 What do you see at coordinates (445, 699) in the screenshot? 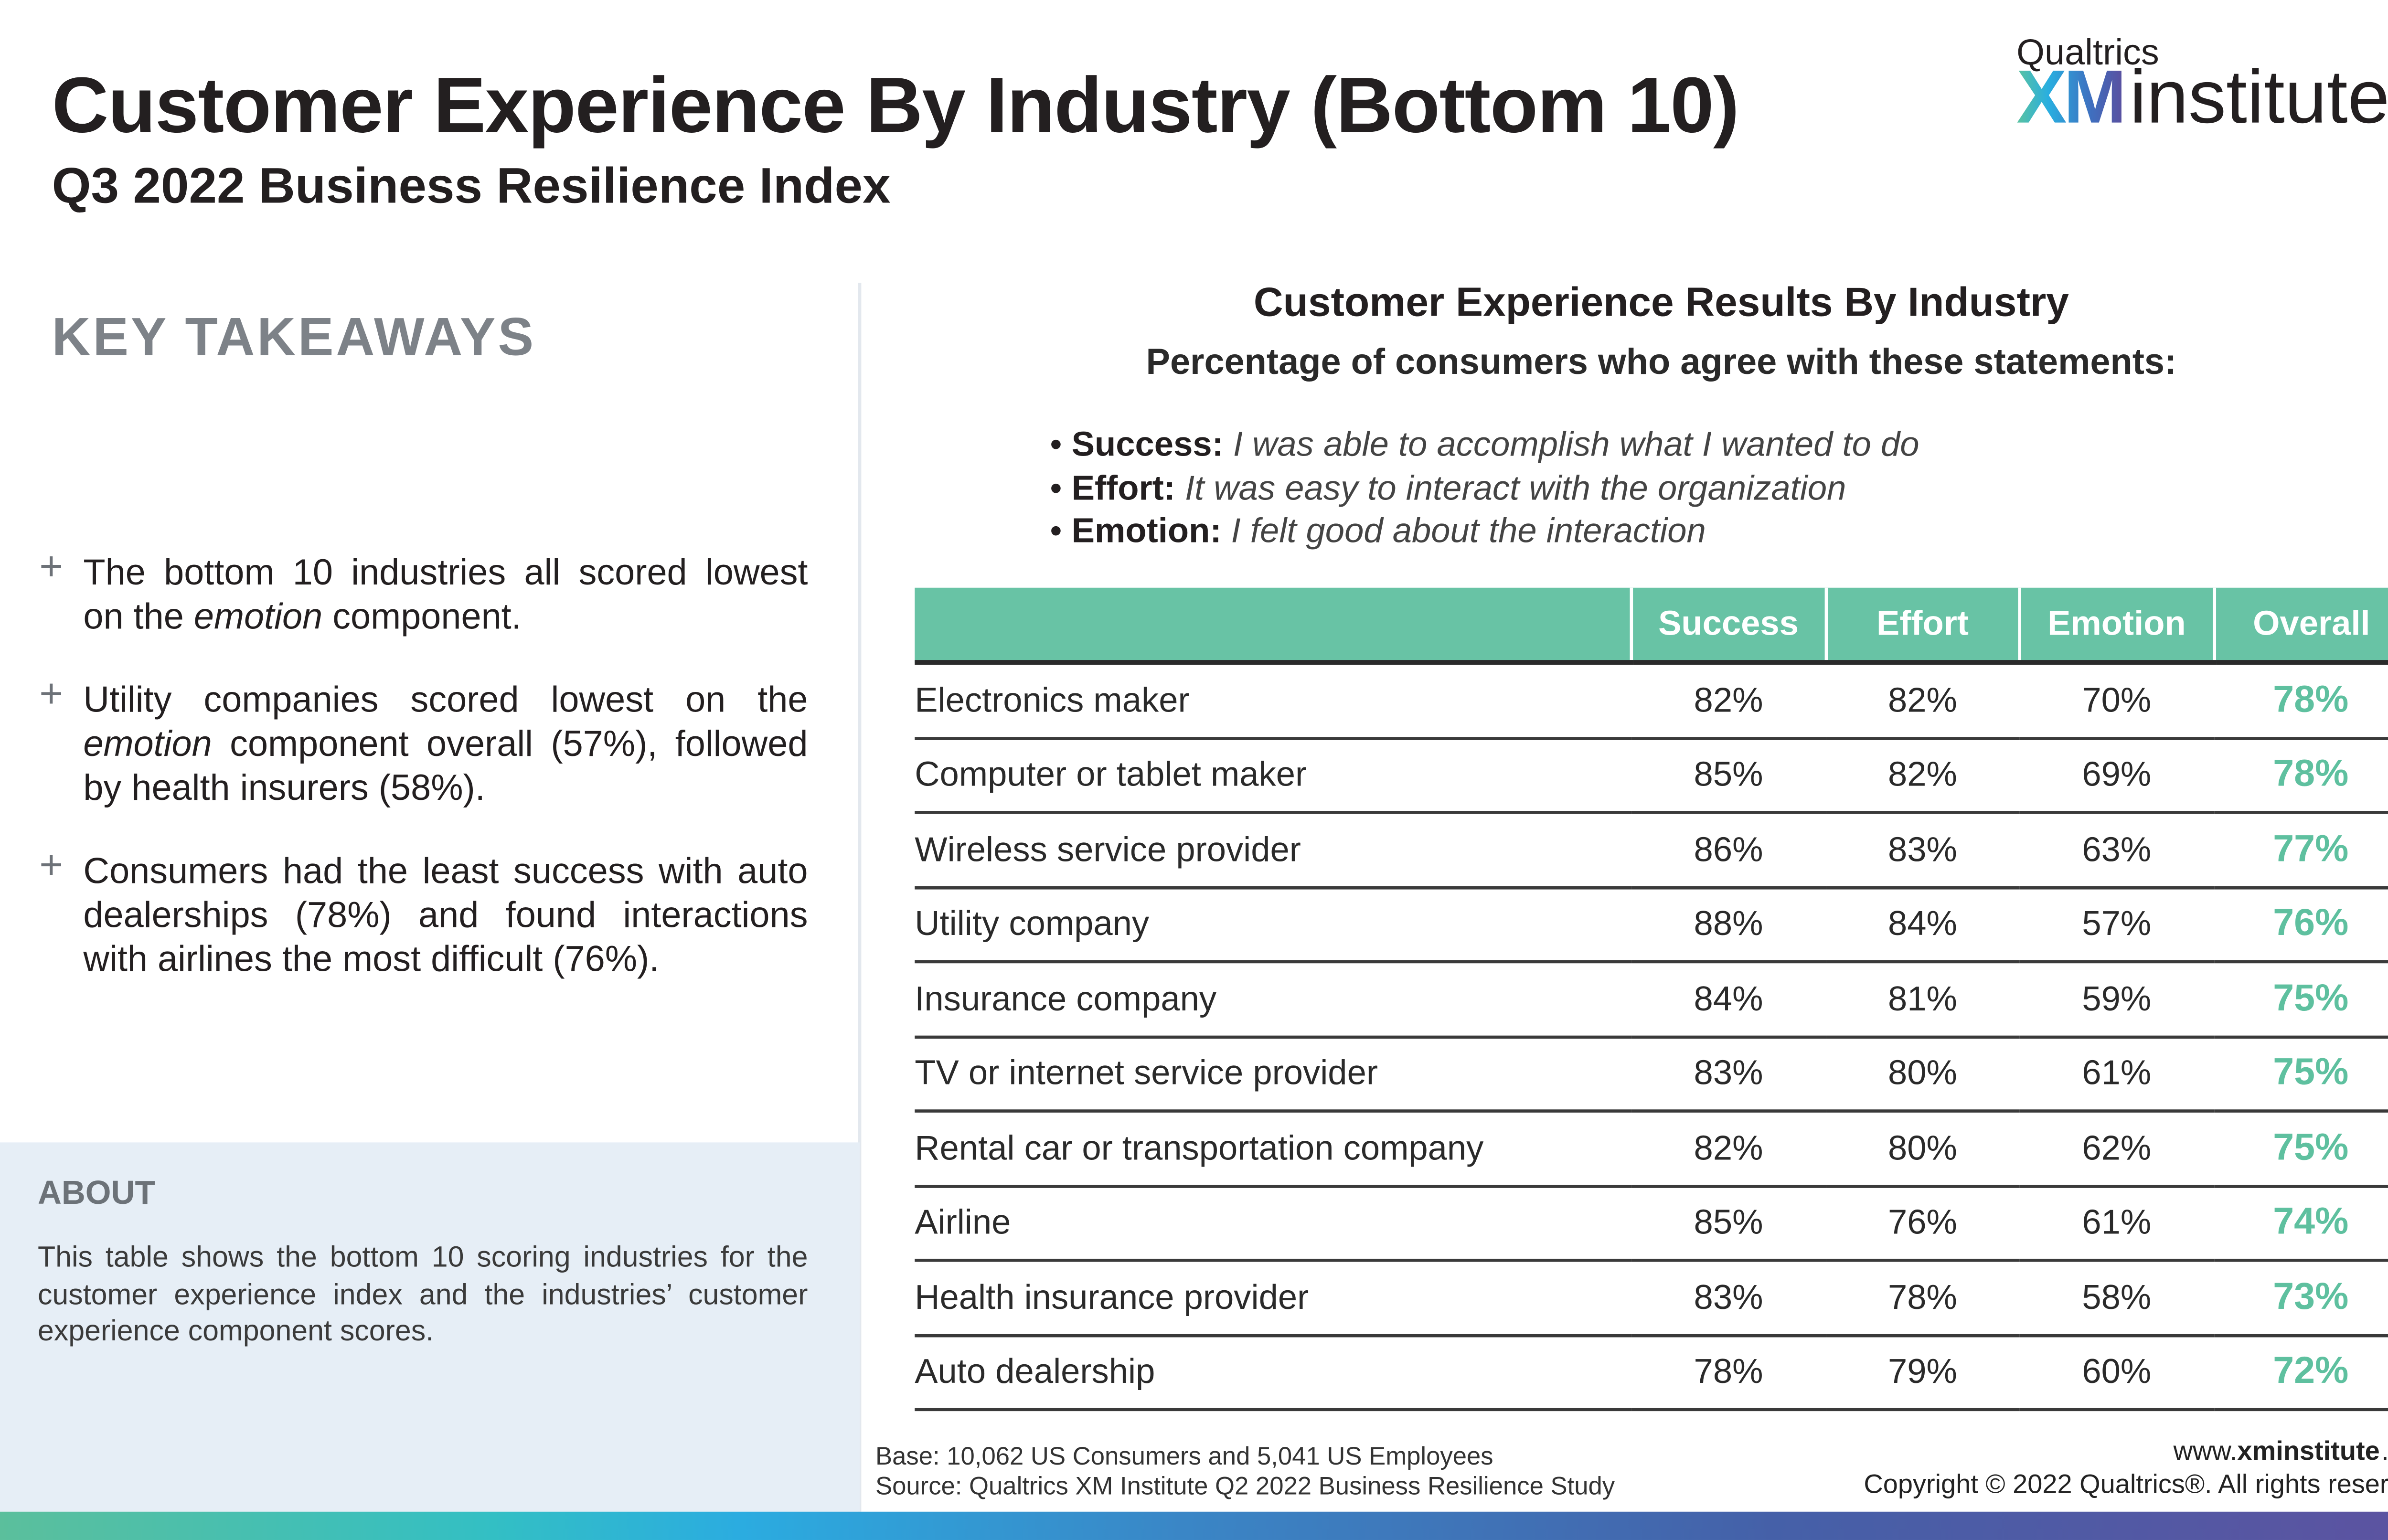
I see `takeaway-text: Utility companies scored lowest on the` at bounding box center [445, 699].